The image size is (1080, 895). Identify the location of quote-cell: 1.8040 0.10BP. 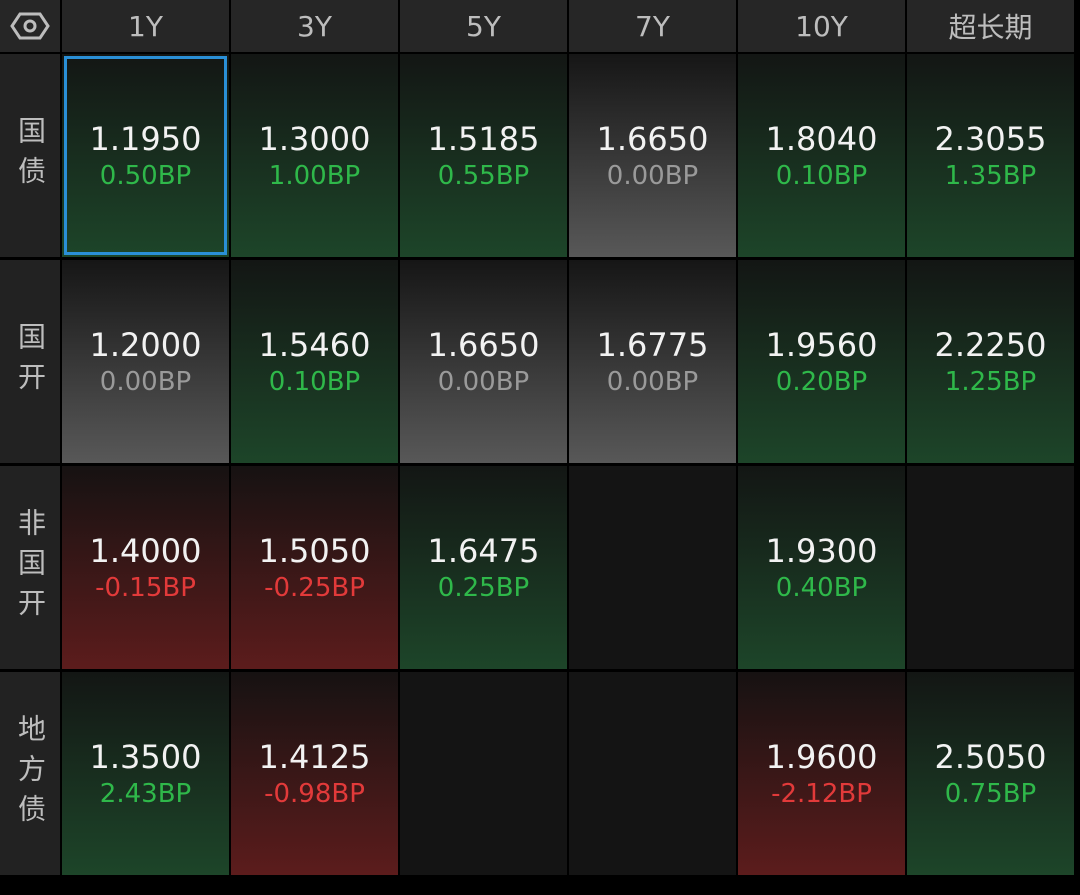
(821, 155).